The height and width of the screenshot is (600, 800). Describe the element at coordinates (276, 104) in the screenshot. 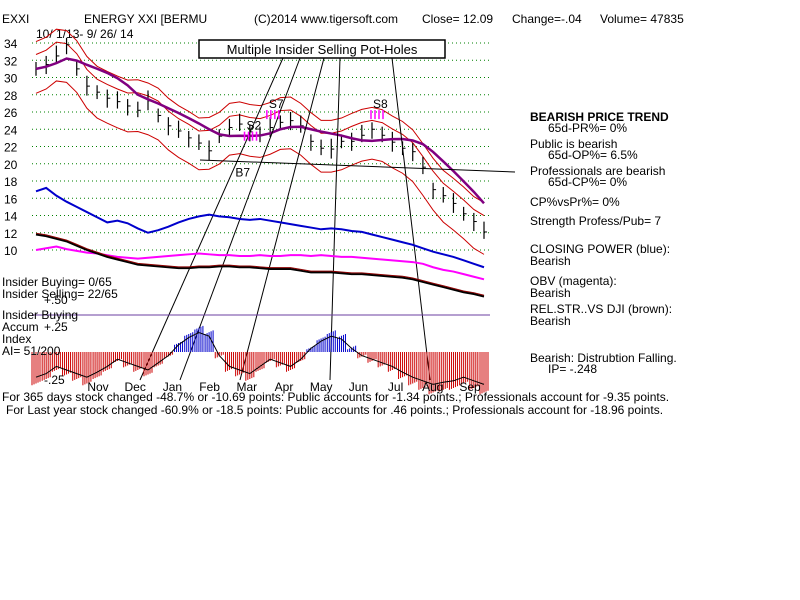

I see `signal-label: S7` at that location.